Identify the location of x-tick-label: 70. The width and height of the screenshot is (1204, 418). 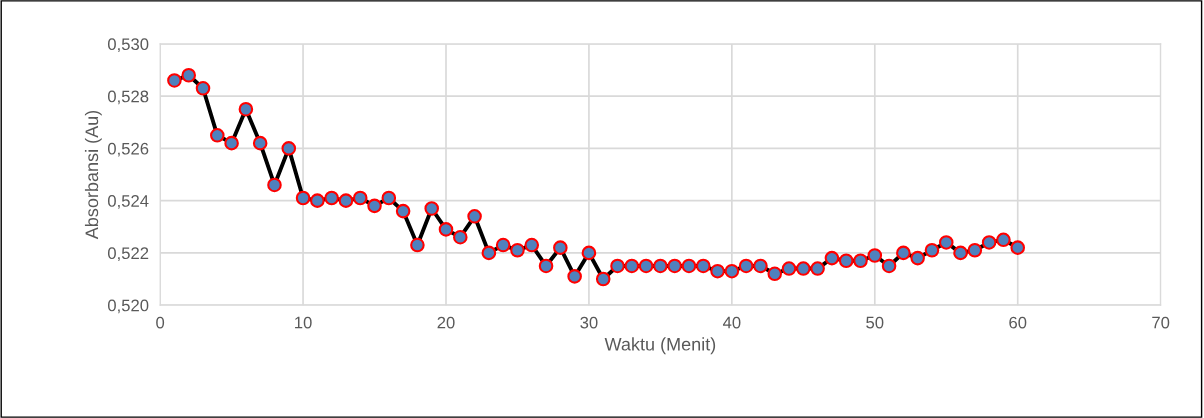
(1161, 322).